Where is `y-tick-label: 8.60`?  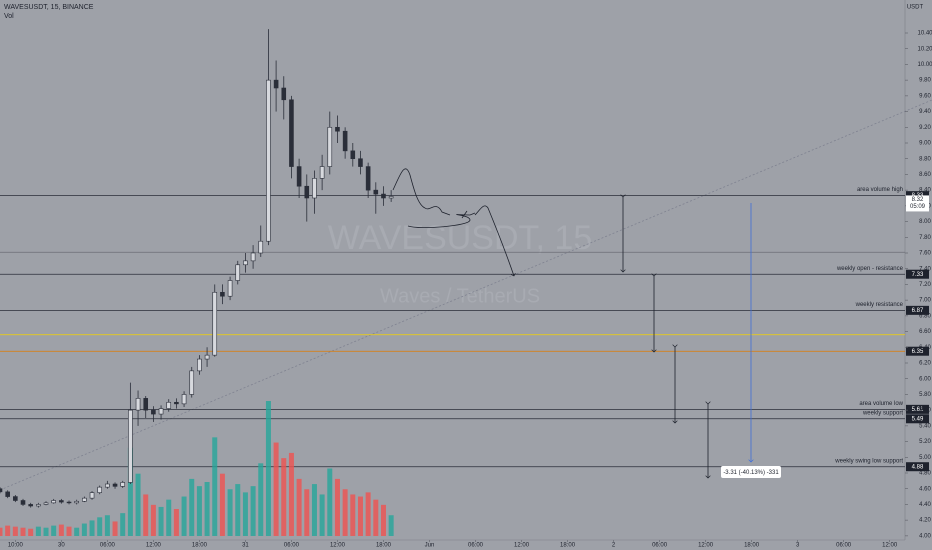
y-tick-label: 8.60 is located at coordinates (925, 175).